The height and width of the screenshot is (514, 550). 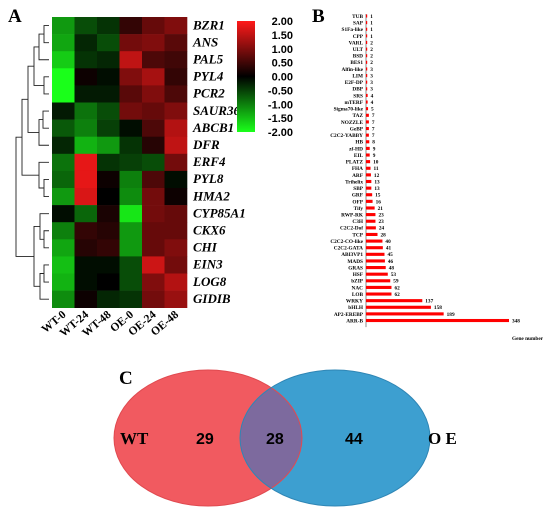 I want to click on bar-value-label: 9, so click(x=374, y=149).